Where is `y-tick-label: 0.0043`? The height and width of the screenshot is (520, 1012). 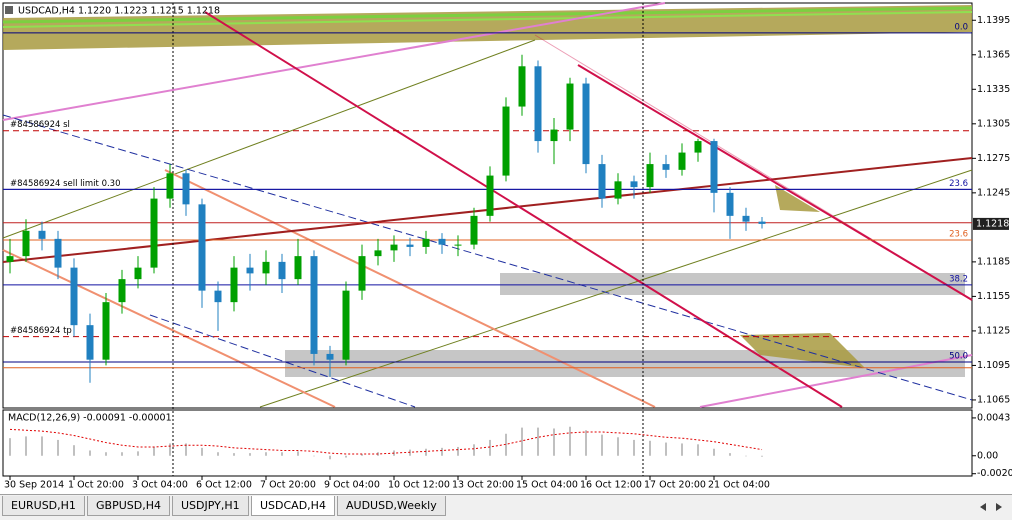
y-tick-label: 0.0043 is located at coordinates (993, 417).